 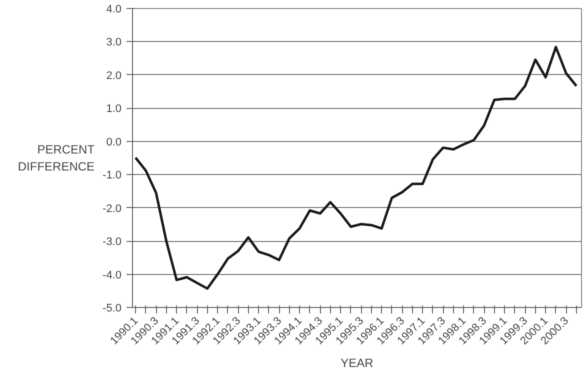 What do you see at coordinates (112, 176) in the screenshot?
I see `y-tick-label: -1.0` at bounding box center [112, 176].